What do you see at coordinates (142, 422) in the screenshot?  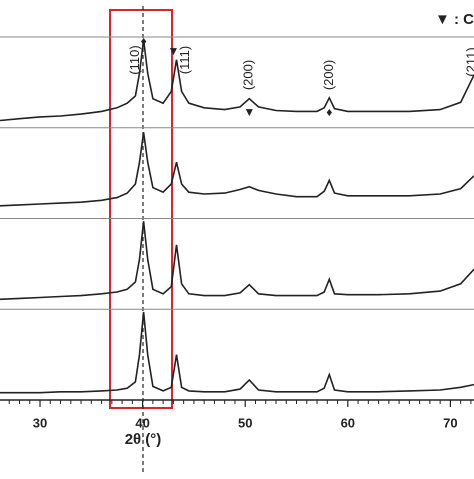 I see `x-tick-label: 40` at bounding box center [142, 422].